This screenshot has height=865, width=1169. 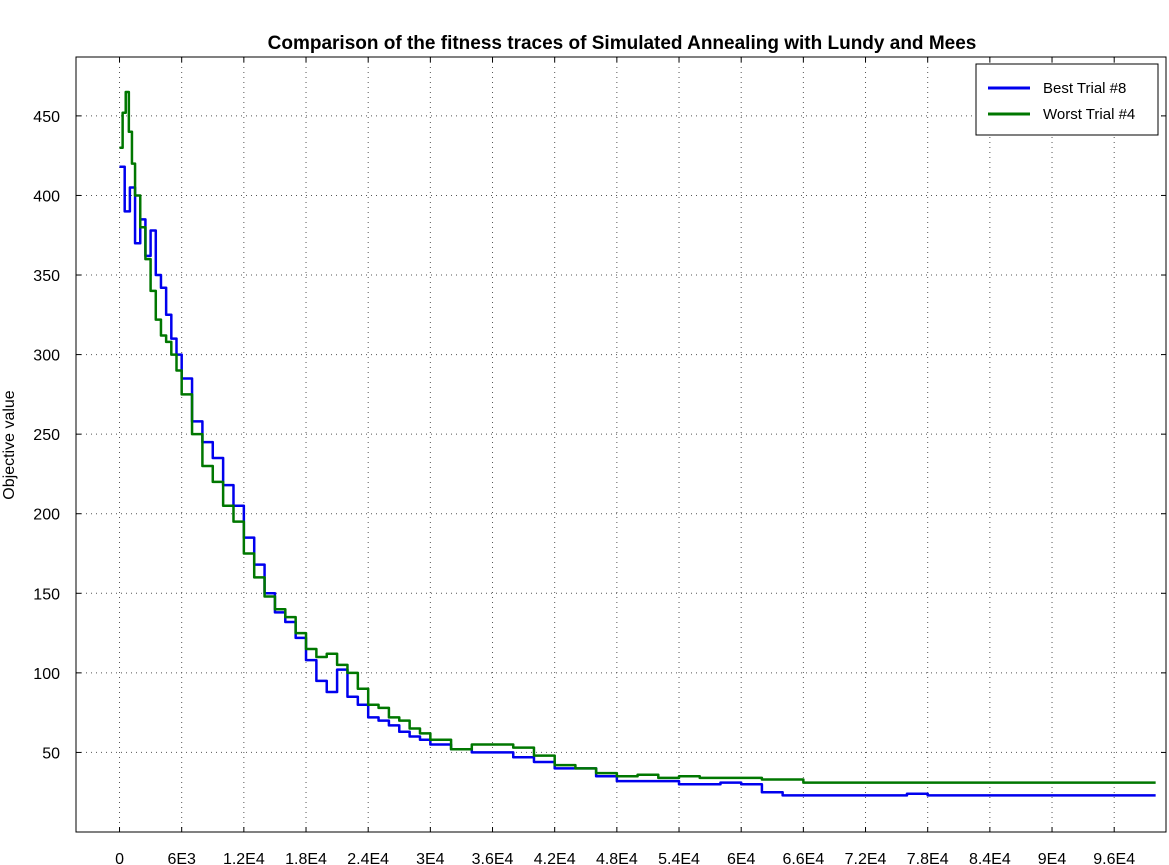 What do you see at coordinates (1114, 858) in the screenshot?
I see `x-tick-label: 9.6E4` at bounding box center [1114, 858].